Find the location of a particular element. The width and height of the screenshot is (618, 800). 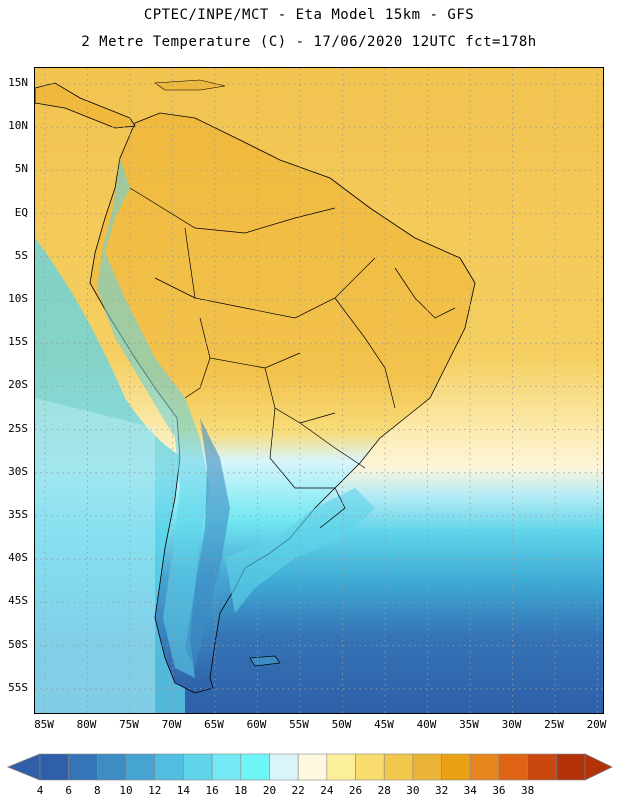

latitude-label: EQ is located at coordinates (21, 212).